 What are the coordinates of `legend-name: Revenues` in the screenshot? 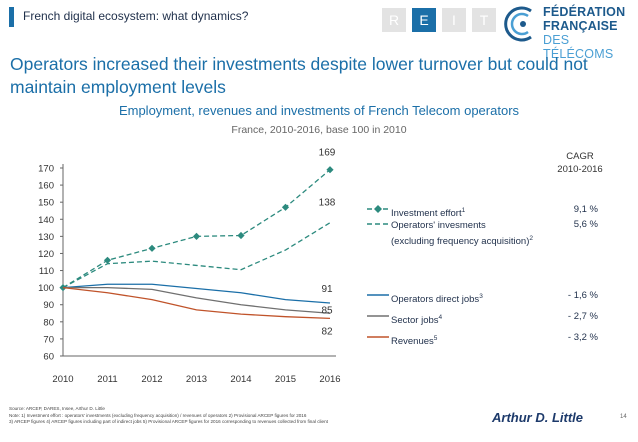 It's located at (412, 342).